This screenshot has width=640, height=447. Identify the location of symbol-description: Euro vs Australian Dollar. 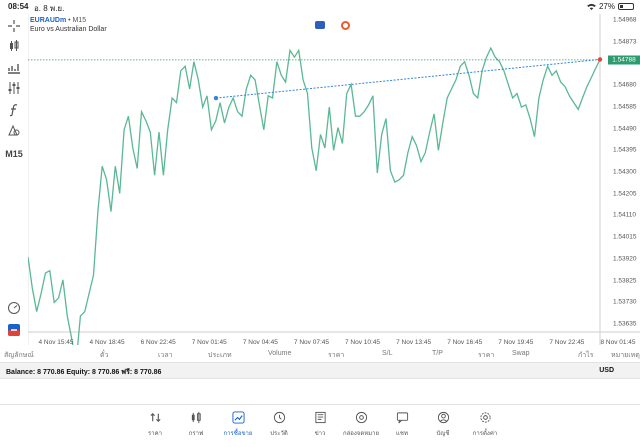
(68, 29).